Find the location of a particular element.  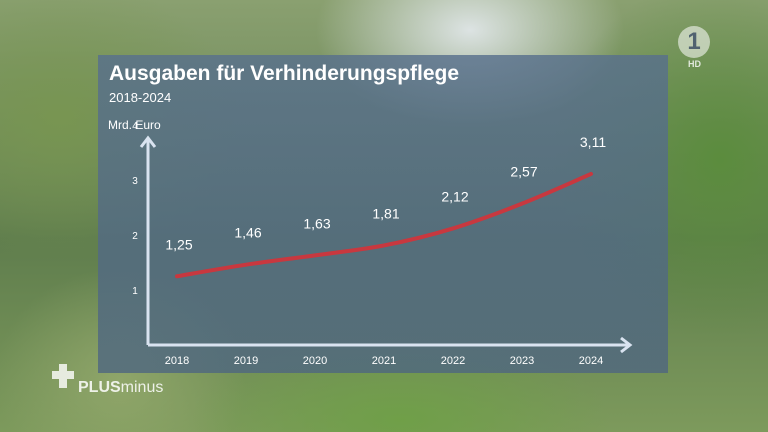

y-tick-label: 3 is located at coordinates (135, 181).